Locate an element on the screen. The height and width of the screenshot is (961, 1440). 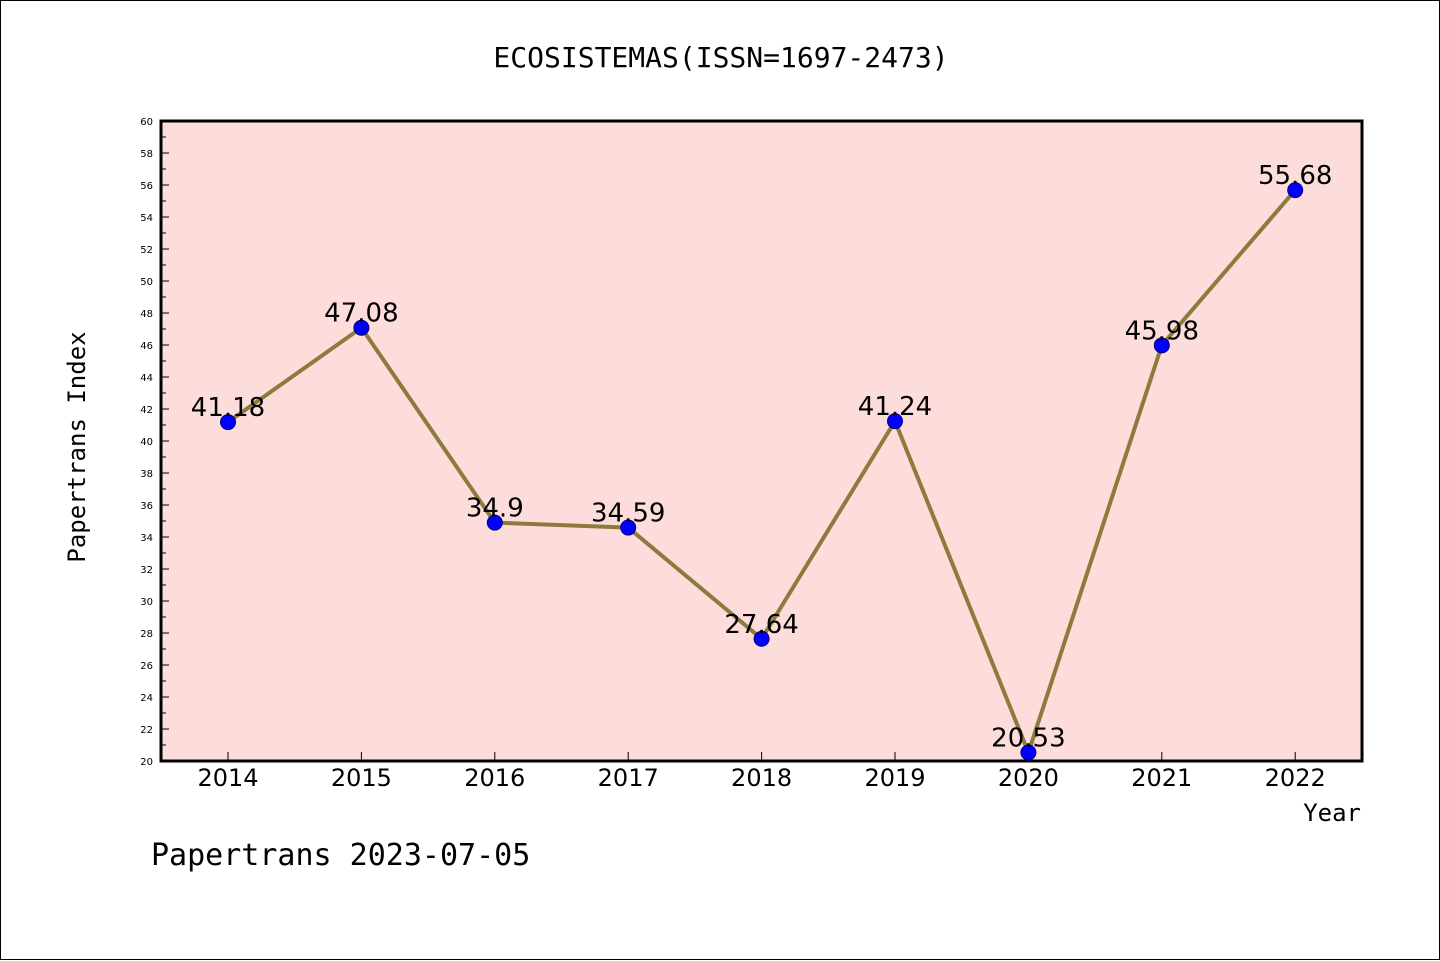
y-tick-label: 24 is located at coordinates (146, 698).